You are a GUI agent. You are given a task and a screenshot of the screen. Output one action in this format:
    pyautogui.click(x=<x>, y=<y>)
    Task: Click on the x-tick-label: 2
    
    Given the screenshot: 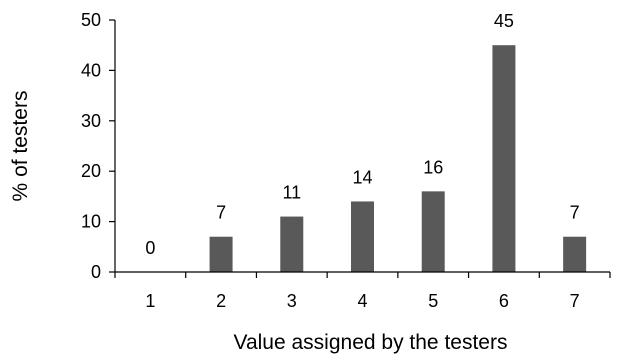 What is the action you would take?
    pyautogui.click(x=221, y=301)
    